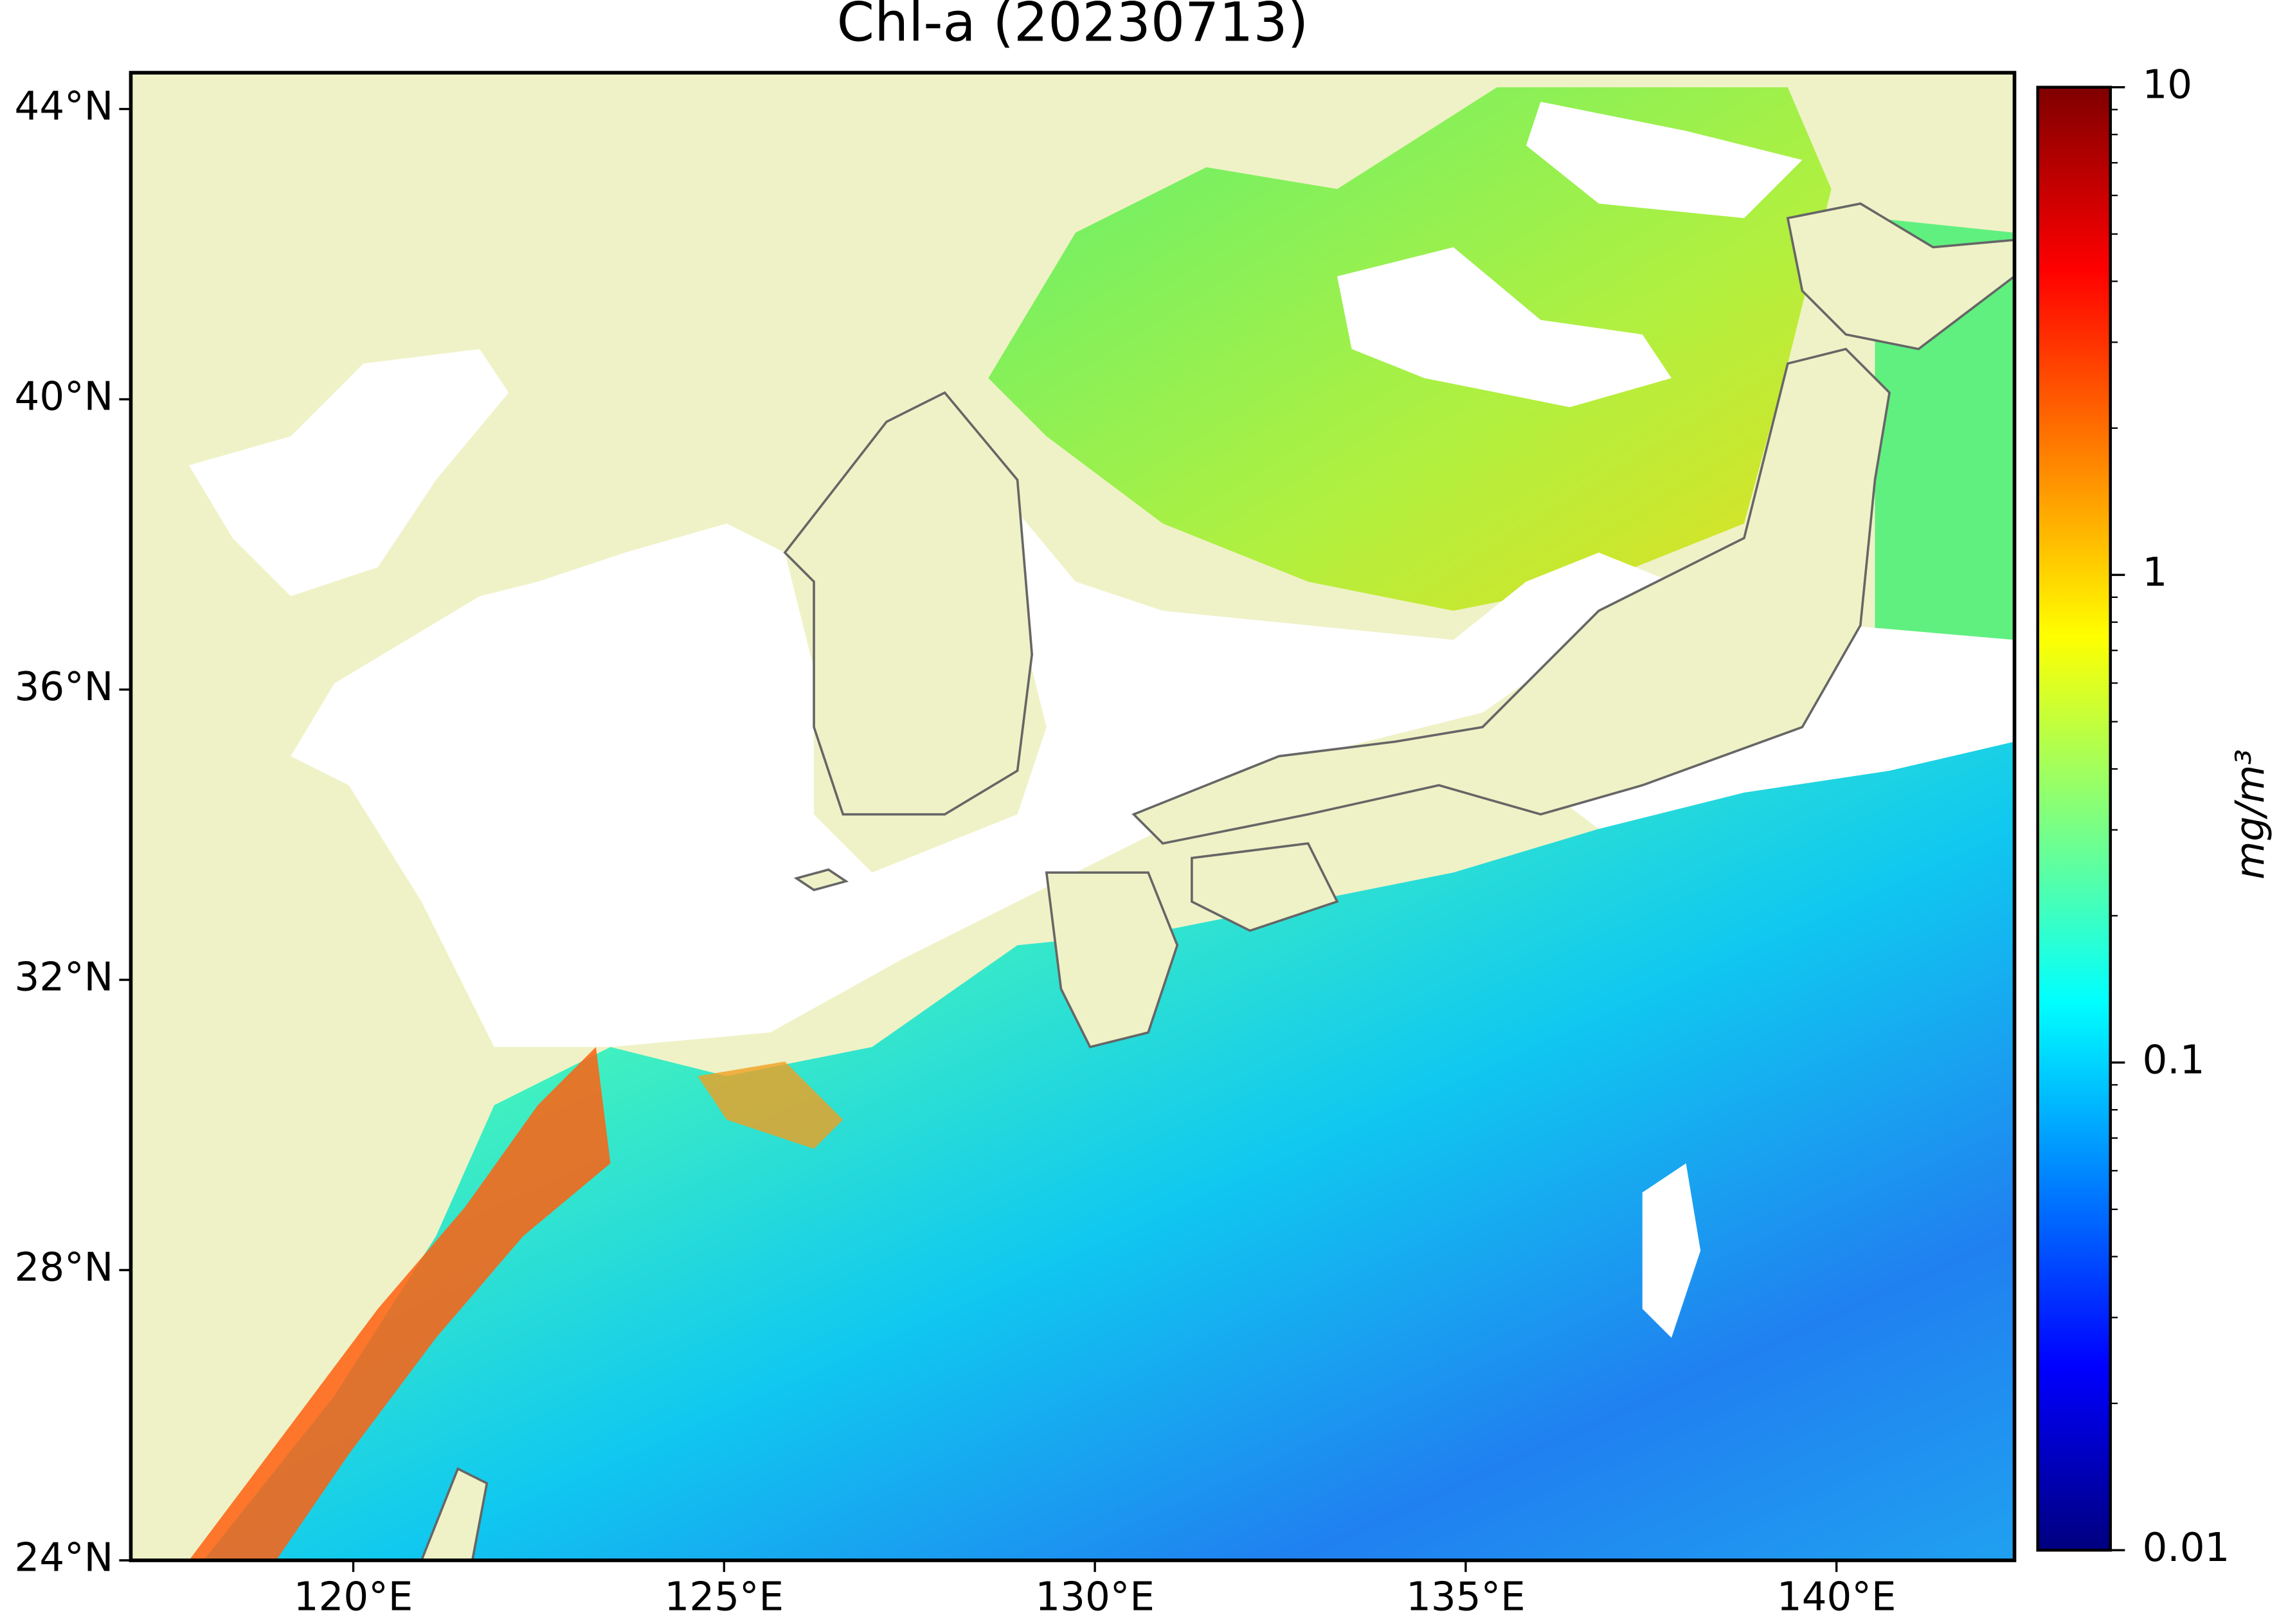 This screenshot has height=1624, width=2279. Describe the element at coordinates (2167, 85) in the screenshot. I see `colorbar-tick-label: 10` at that location.